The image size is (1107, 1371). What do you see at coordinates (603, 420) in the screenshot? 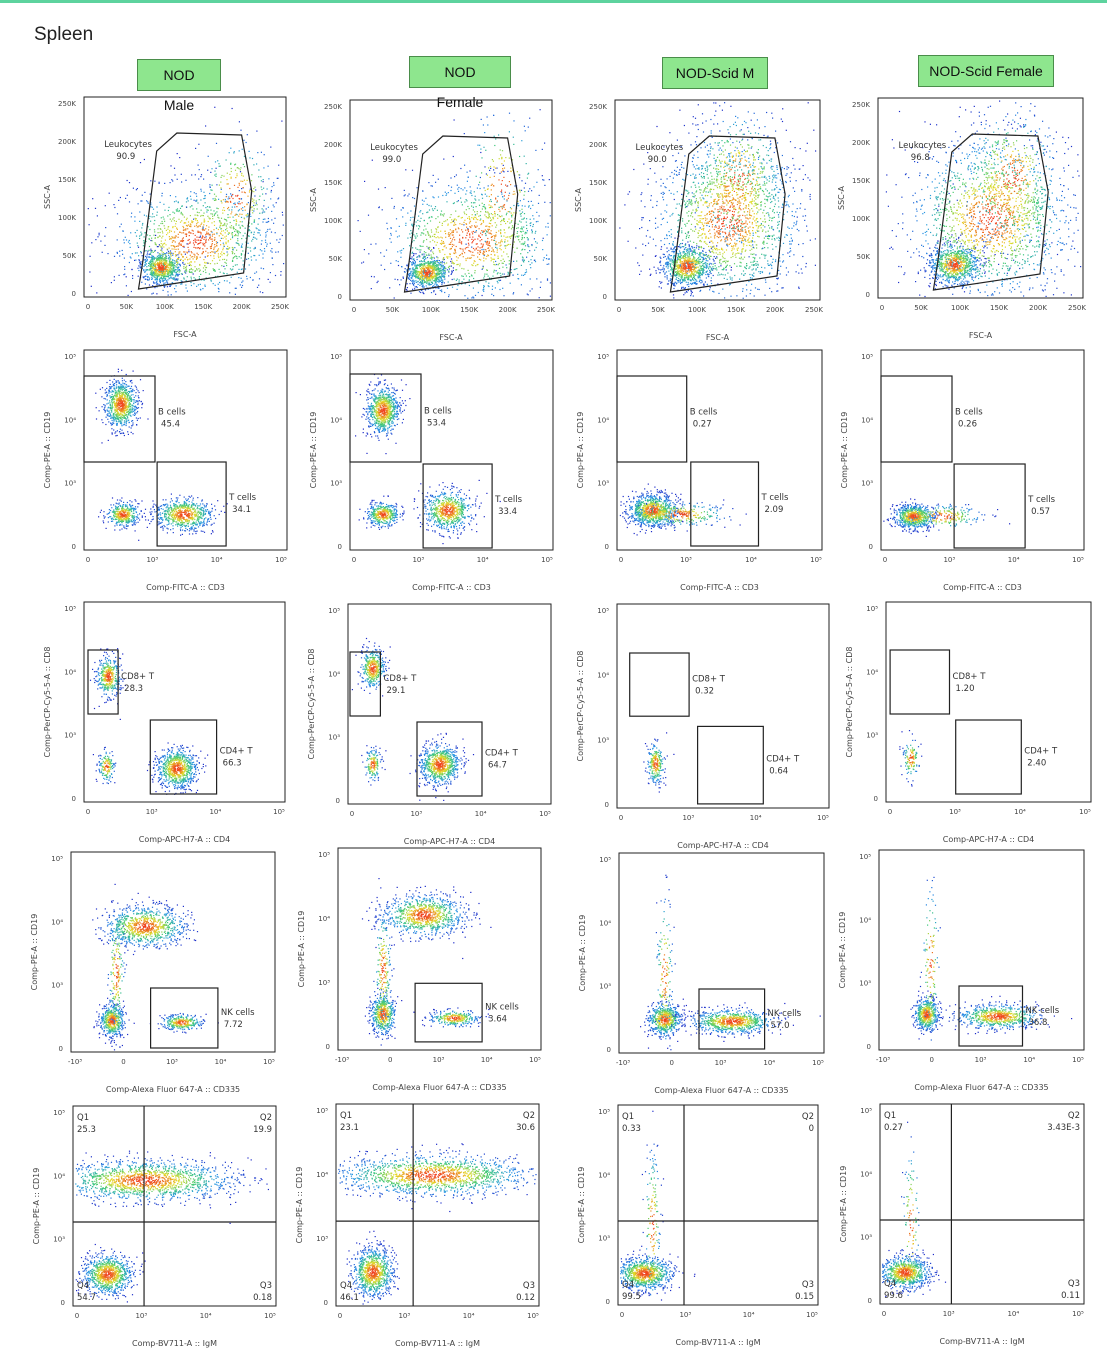
I see `y-tick-label: 10⁴` at bounding box center [603, 420].